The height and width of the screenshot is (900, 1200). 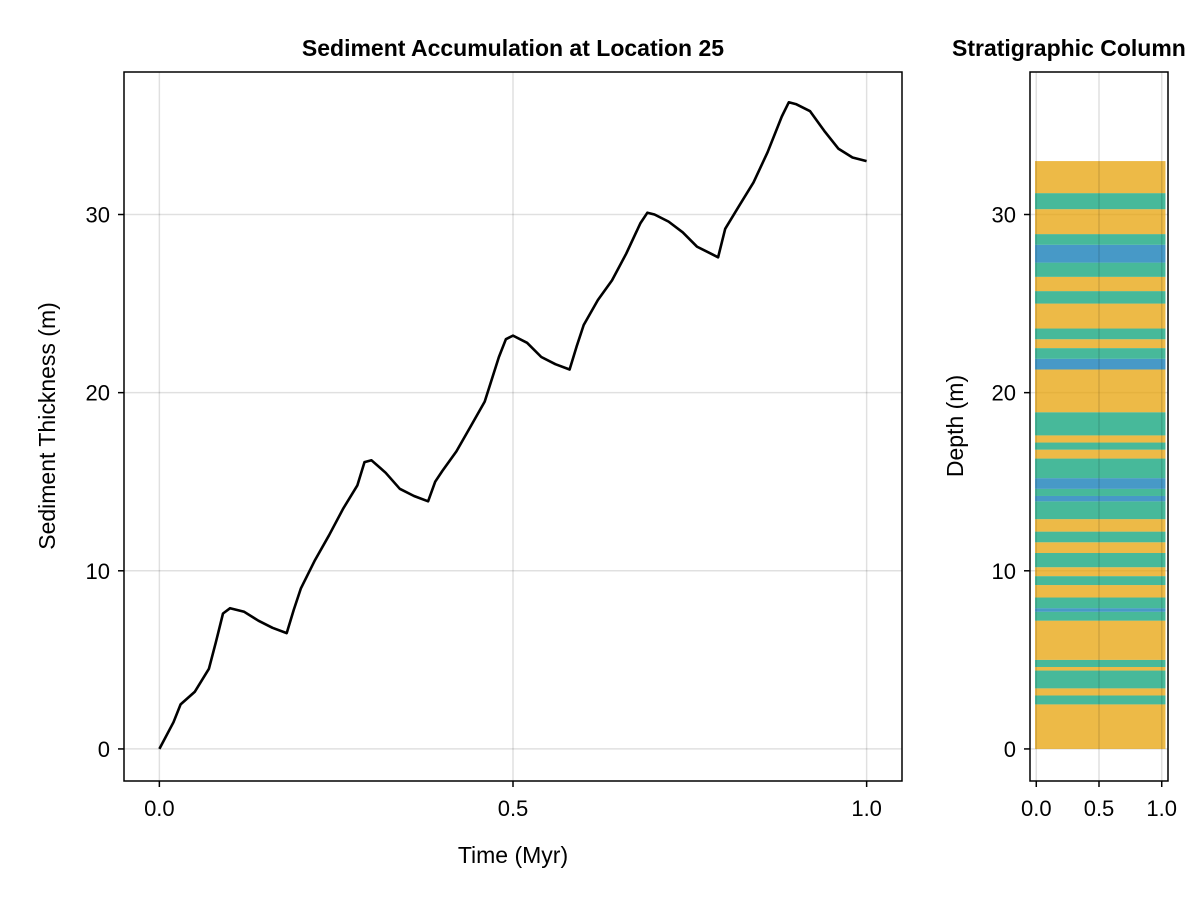 I want to click on right-x-tick-label: 0.5, so click(x=1099, y=808).